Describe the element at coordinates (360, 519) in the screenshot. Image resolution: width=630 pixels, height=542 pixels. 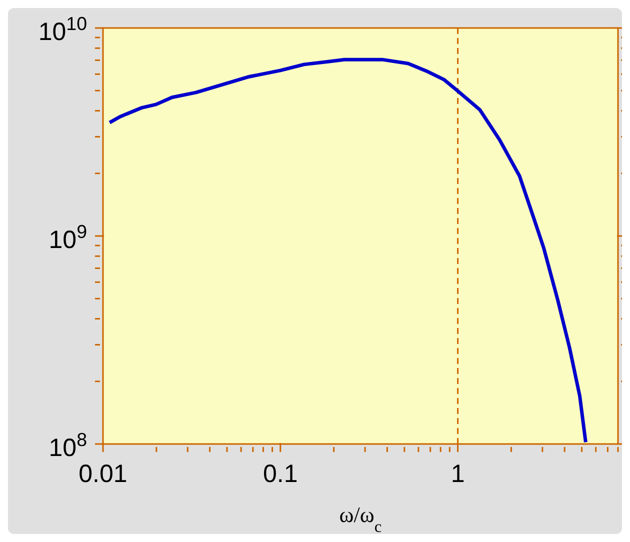
I see `x-axis-title: ω/ω$_{c}$` at that location.